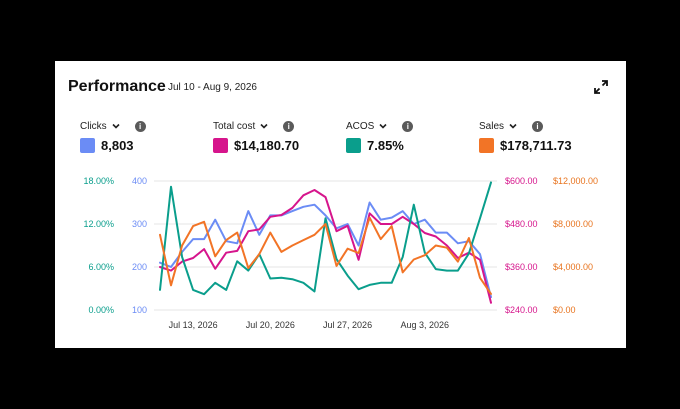 This screenshot has width=680, height=409. Describe the element at coordinates (380, 136) in the screenshot. I see `metric-acos: ACOS i 7.85%` at that location.